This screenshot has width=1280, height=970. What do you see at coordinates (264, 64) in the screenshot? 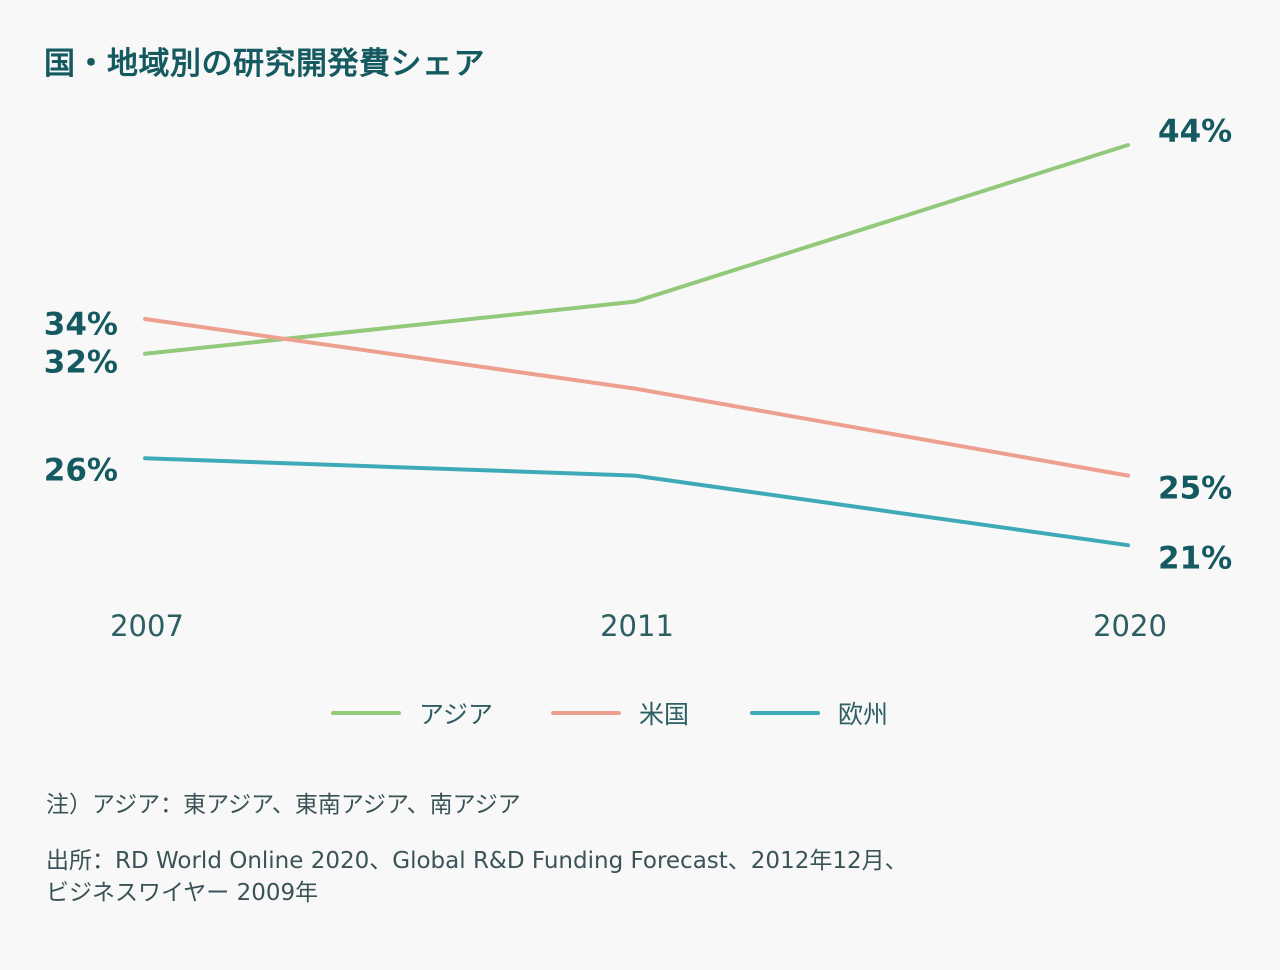
I see `chart-title: 国・地域別の研究開発費シェア` at bounding box center [264, 64].